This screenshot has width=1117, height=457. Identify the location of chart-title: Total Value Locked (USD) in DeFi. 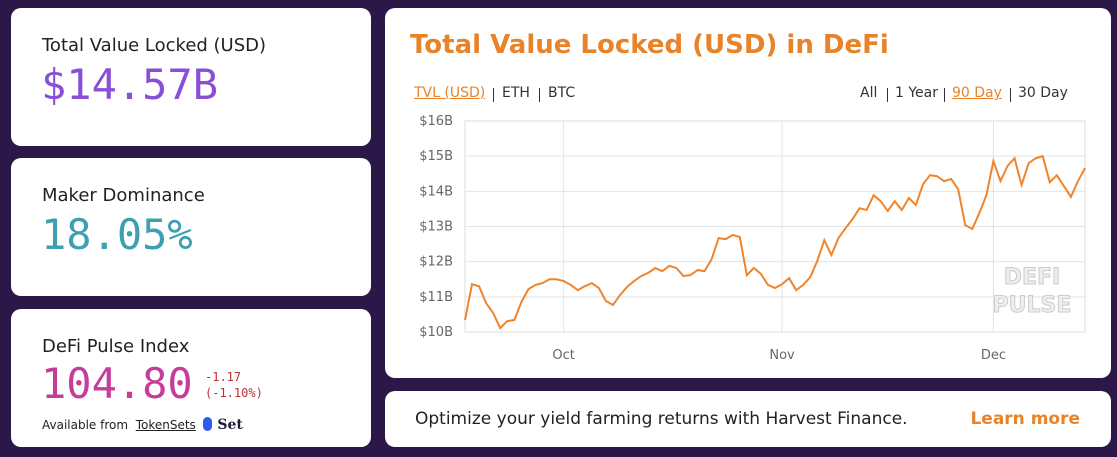
(649, 45).